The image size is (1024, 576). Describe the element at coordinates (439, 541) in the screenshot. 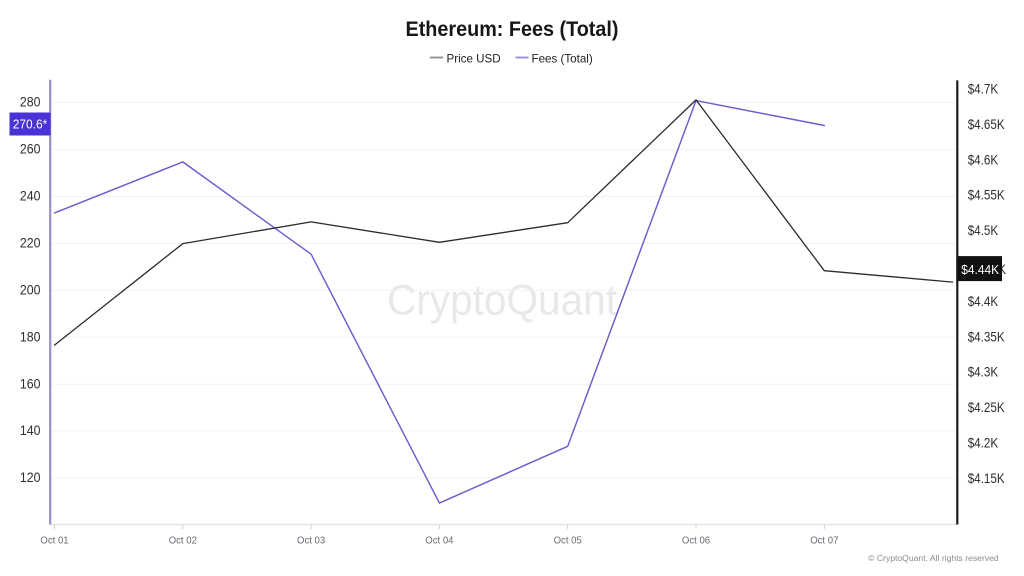

I see `svg-text: Oct 04` at that location.